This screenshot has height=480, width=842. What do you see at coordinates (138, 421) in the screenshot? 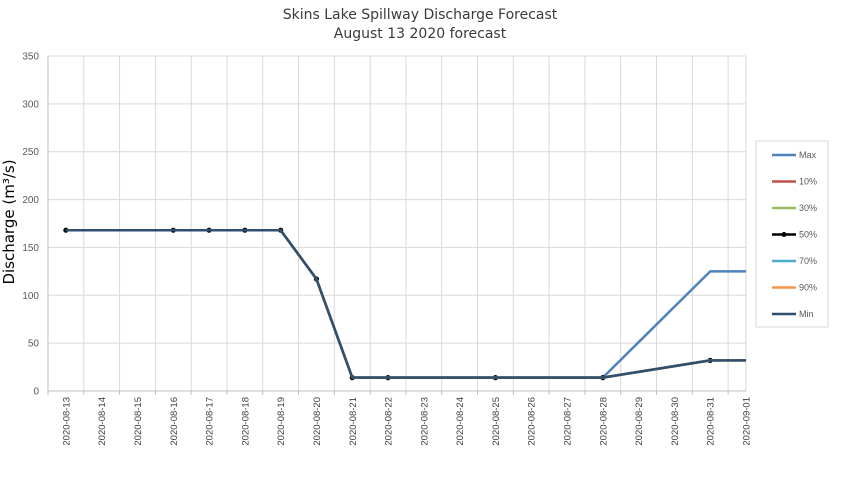
I see `x-tick-label: 2020-08-15` at bounding box center [138, 421].